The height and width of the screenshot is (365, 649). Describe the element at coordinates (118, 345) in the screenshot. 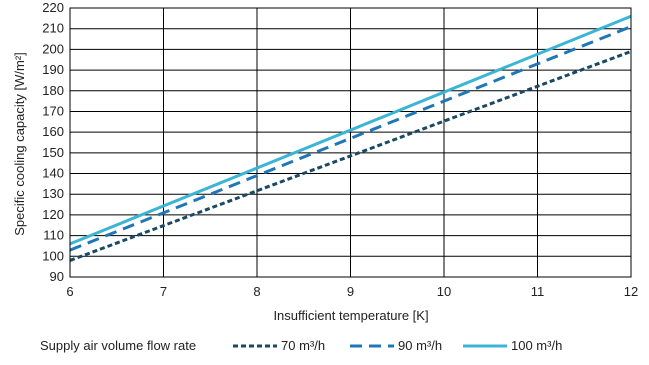

I see `legend-title: Supply air volume flow rate` at that location.